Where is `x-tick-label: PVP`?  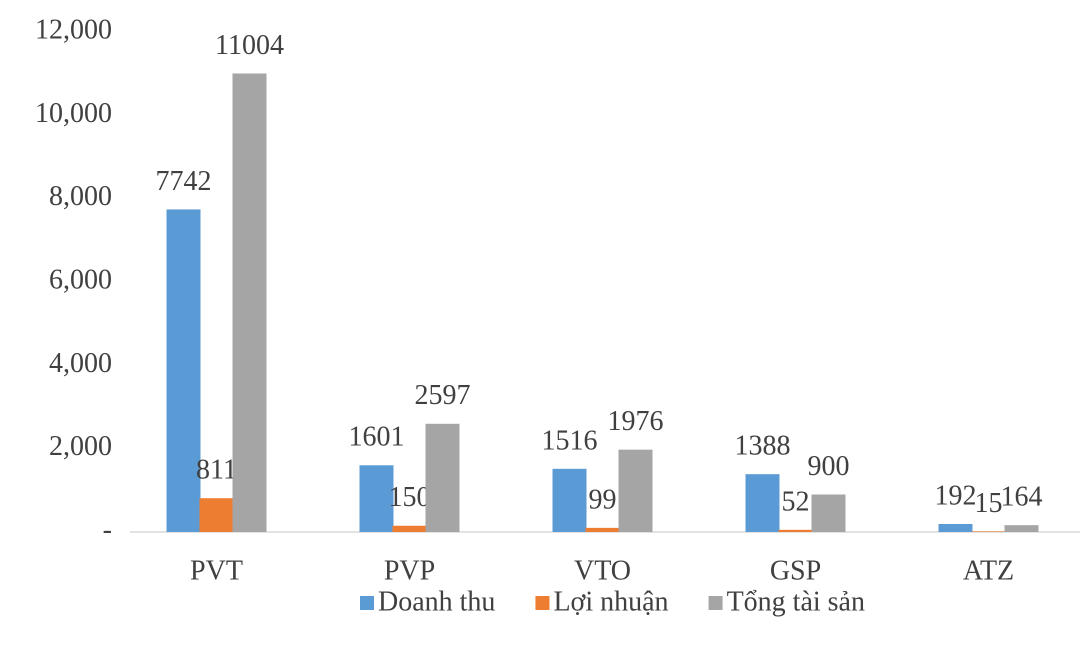
x-tick-label: PVP is located at coordinates (409, 570).